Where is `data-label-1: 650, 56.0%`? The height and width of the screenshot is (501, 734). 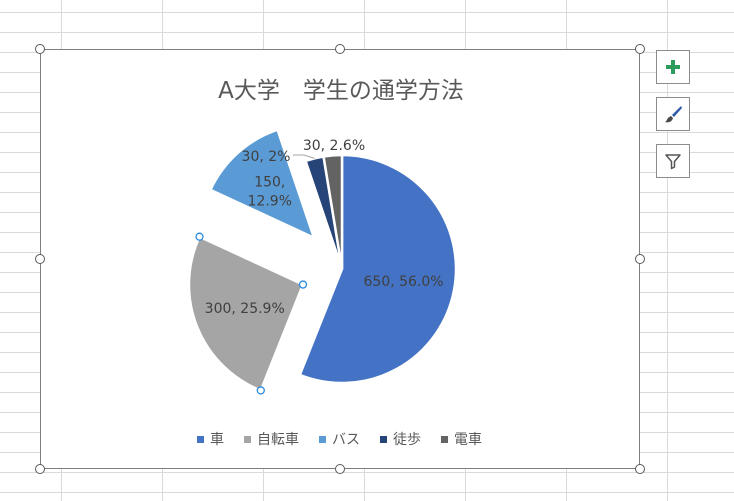 data-label-1: 650, 56.0% is located at coordinates (404, 282).